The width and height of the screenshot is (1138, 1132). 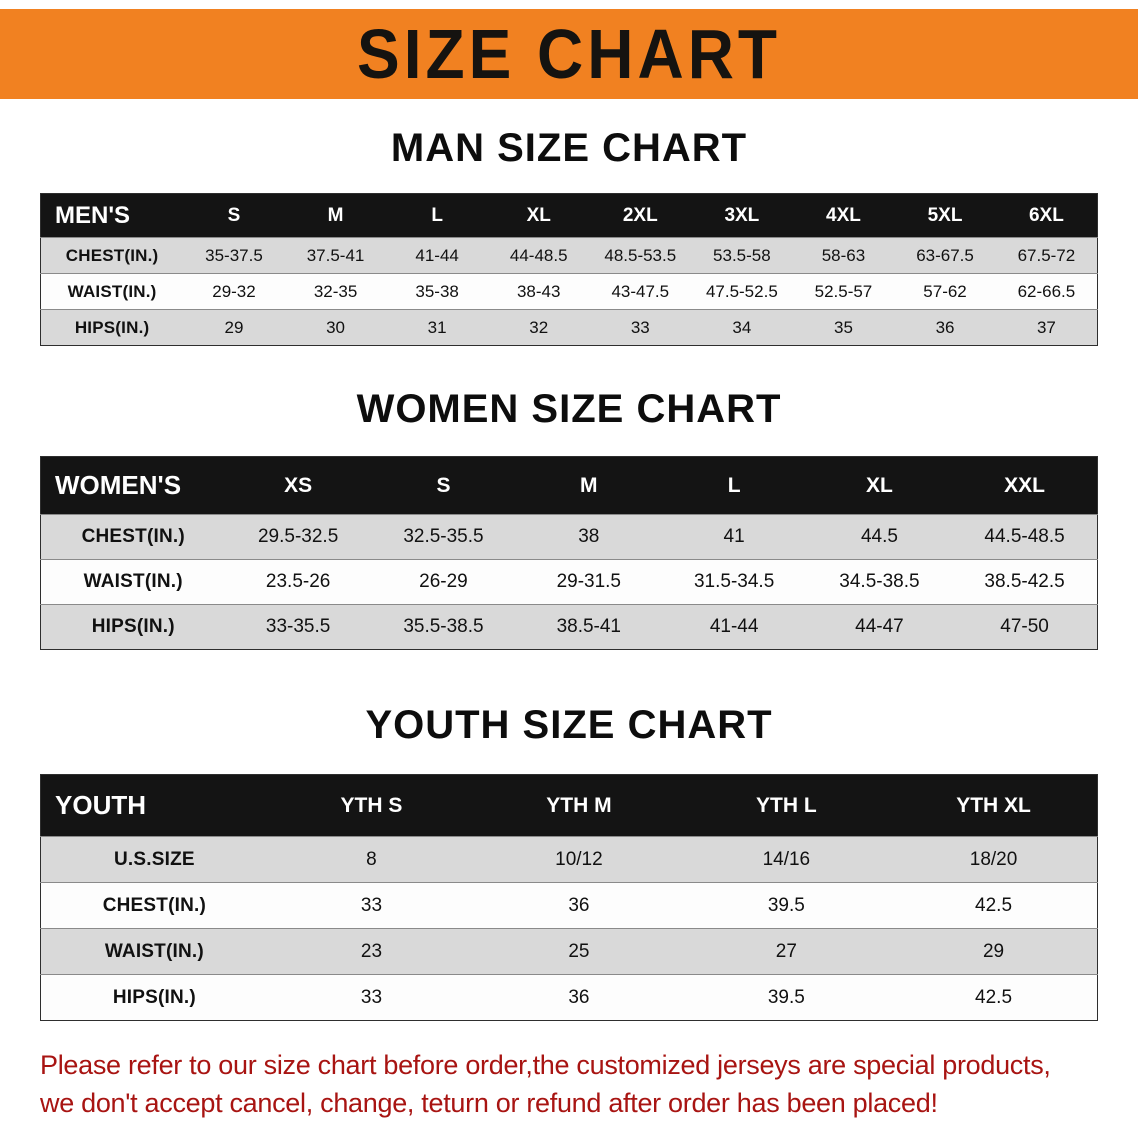 What do you see at coordinates (569, 725) in the screenshot?
I see `section-heading: YOUTH SIZE CHART` at bounding box center [569, 725].